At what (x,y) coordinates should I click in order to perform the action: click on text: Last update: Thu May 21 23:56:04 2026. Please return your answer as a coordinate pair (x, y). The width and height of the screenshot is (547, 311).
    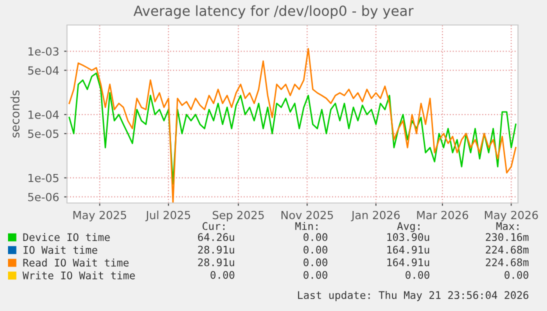
    Looking at the image, I should click on (413, 296).